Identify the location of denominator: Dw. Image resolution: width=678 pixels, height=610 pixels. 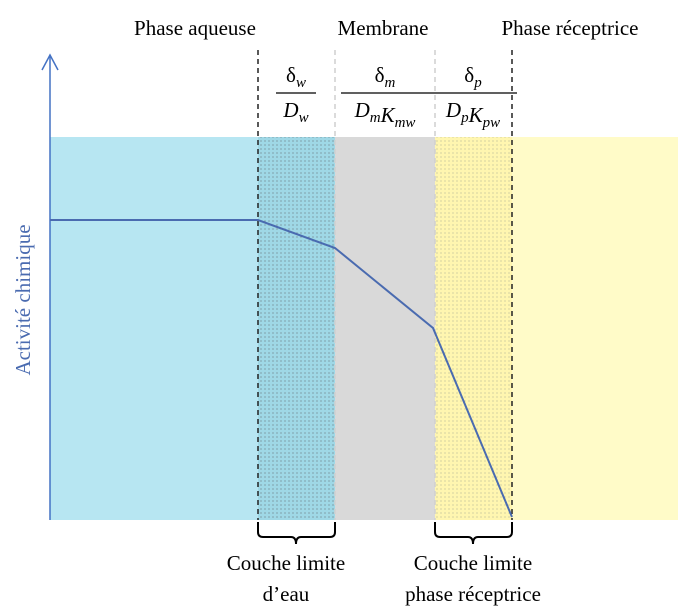
(295, 112).